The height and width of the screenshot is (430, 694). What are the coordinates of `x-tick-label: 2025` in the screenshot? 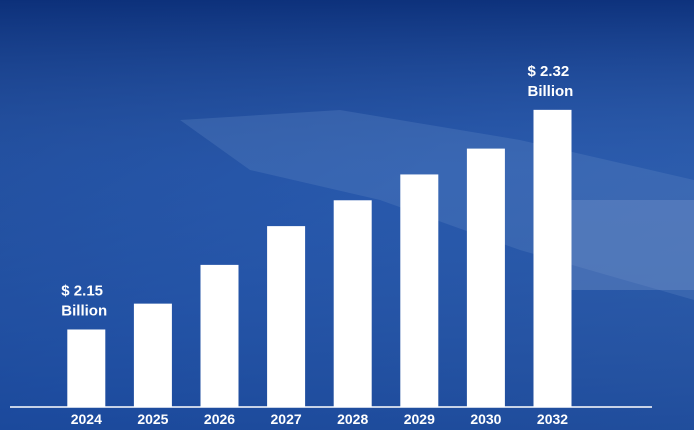 It's located at (152, 419).